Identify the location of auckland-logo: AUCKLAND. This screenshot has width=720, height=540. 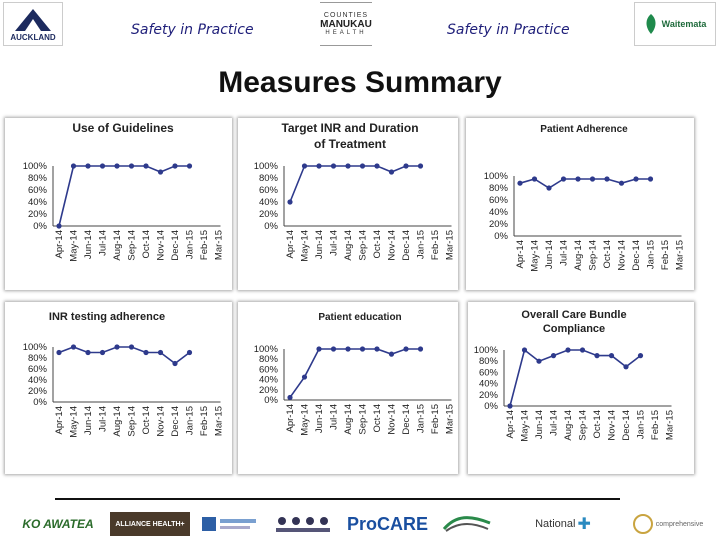
(33, 24).